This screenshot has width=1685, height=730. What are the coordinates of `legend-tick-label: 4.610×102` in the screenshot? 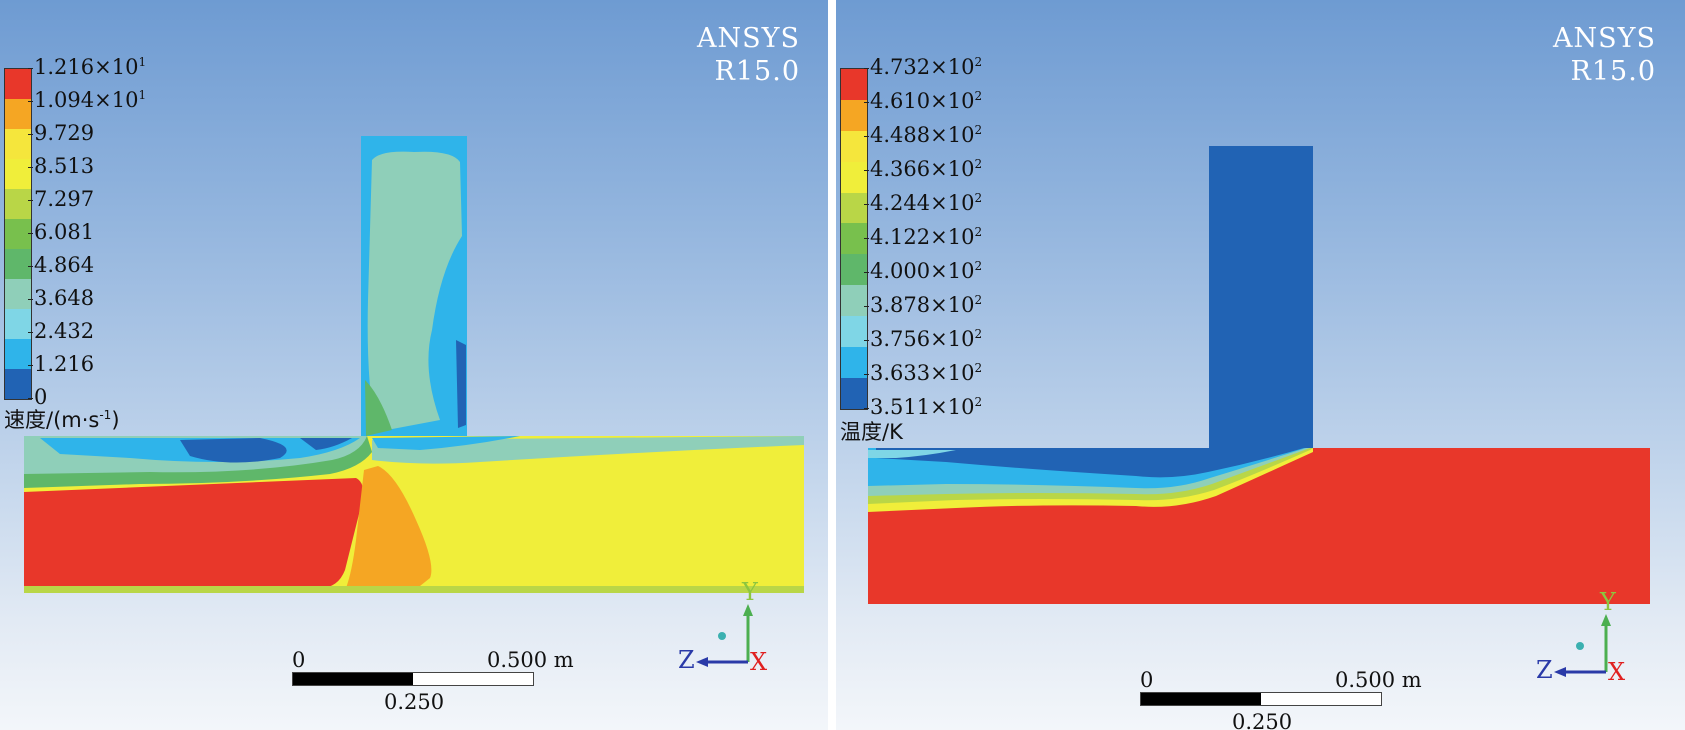 It's located at (923, 100).